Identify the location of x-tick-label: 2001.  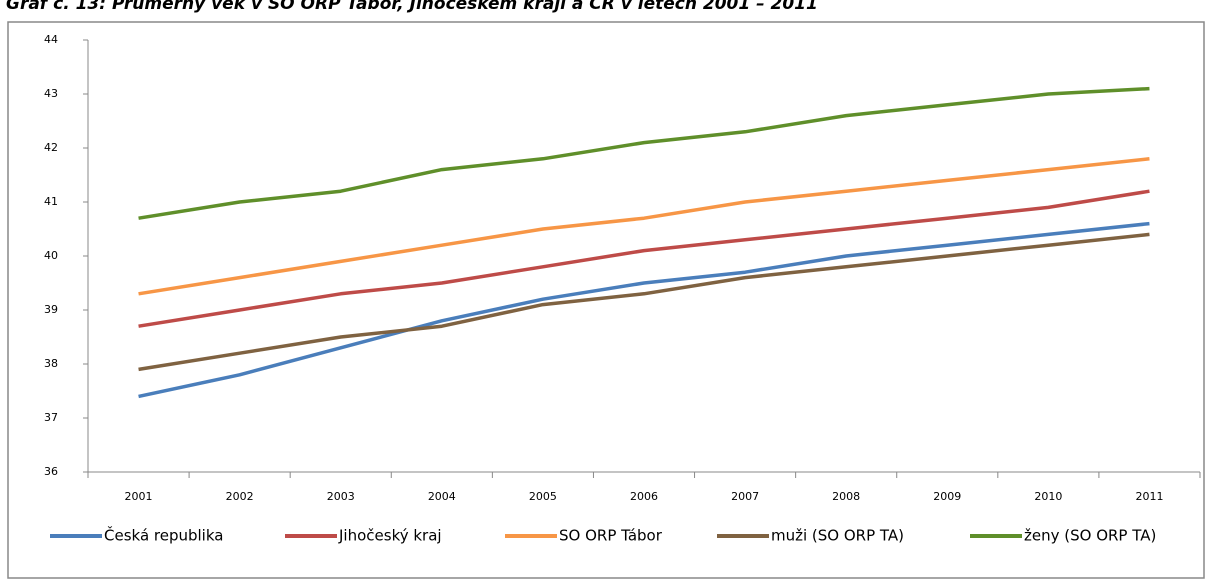
(139, 496).